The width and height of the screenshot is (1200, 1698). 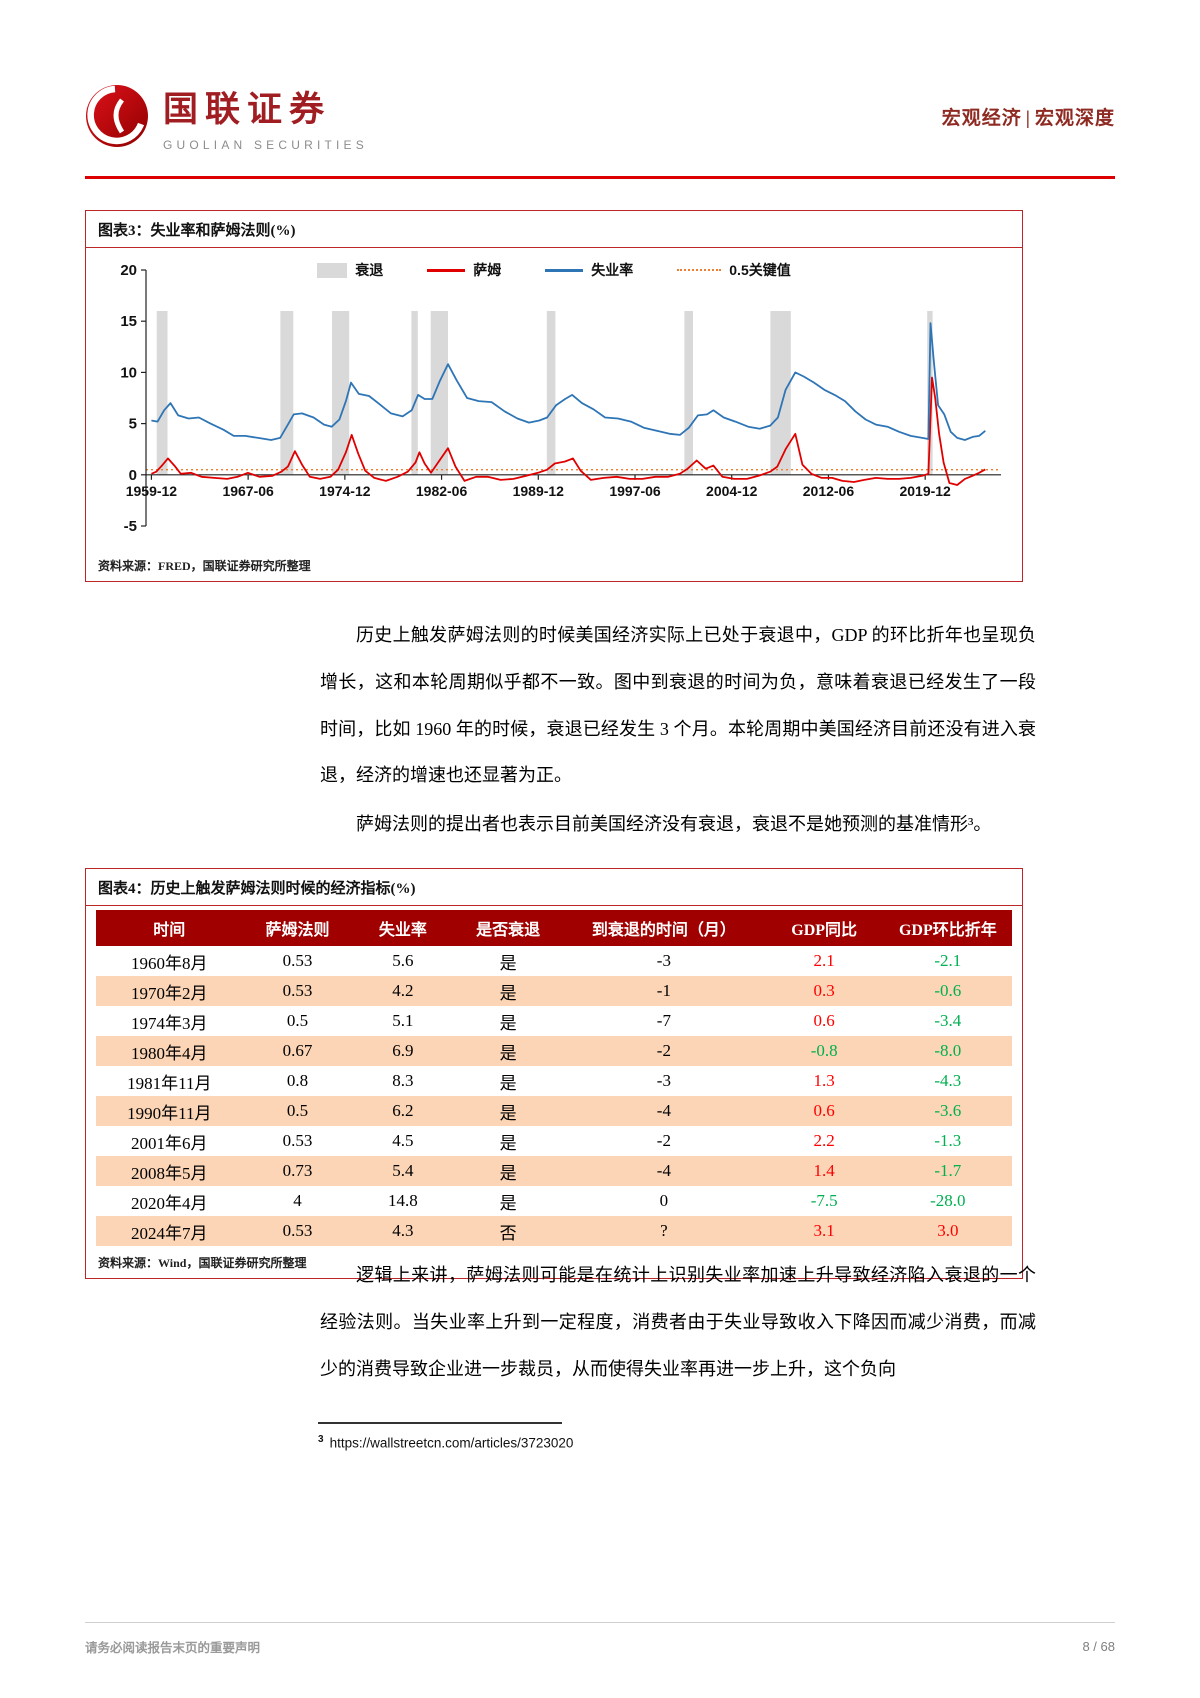 I want to click on table-cell: 2.2, so click(x=824, y=1140).